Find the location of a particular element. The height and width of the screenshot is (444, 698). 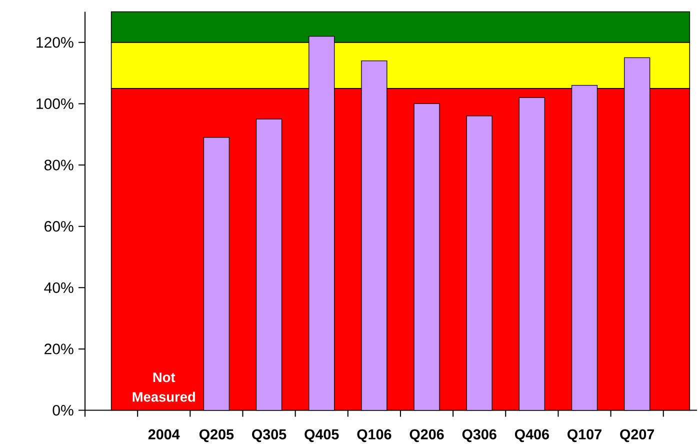

y-tick-label: 80% is located at coordinates (59, 165).